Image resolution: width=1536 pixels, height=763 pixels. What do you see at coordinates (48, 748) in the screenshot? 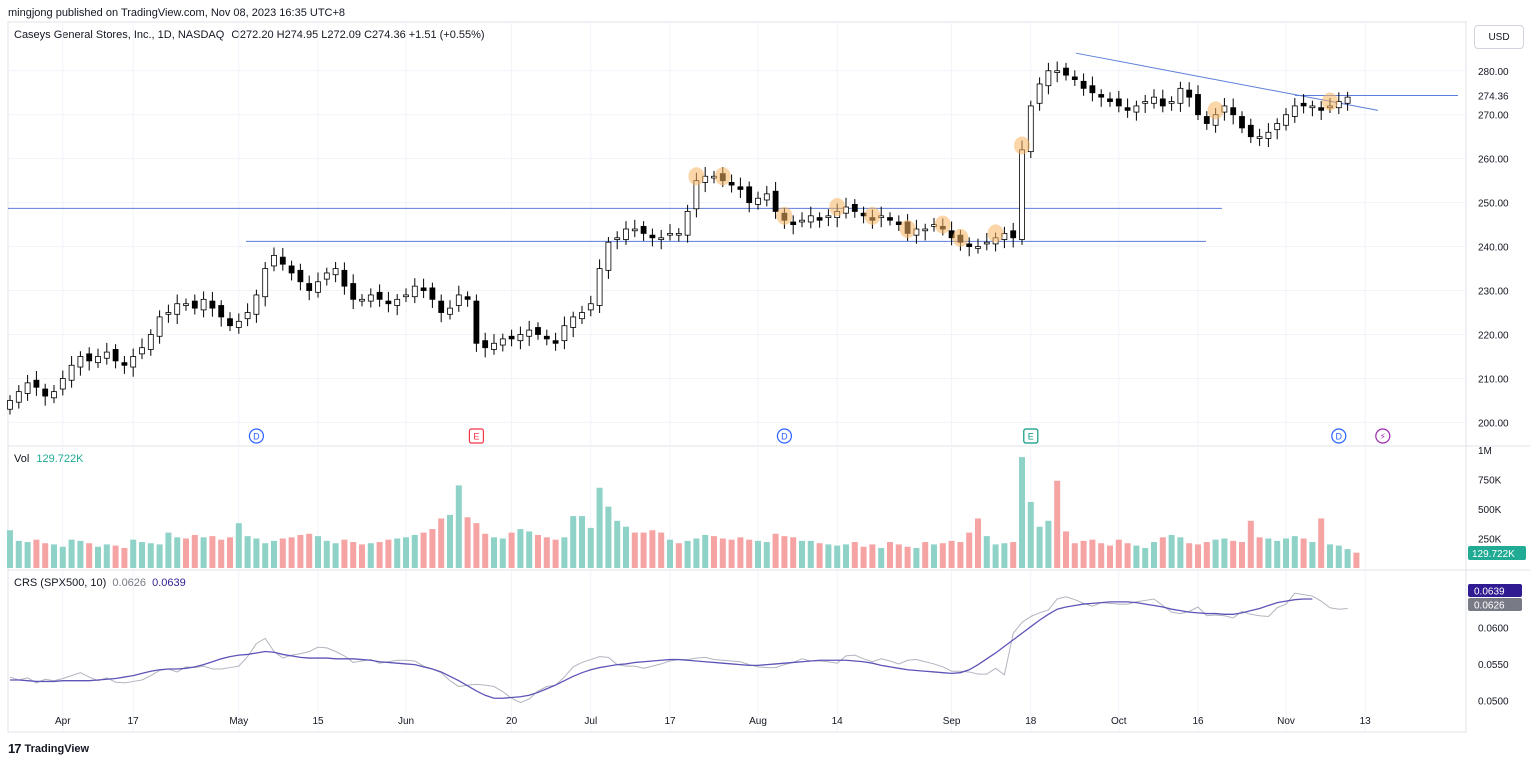
I see `tradingview-logo: 17 TradingView` at bounding box center [48, 748].